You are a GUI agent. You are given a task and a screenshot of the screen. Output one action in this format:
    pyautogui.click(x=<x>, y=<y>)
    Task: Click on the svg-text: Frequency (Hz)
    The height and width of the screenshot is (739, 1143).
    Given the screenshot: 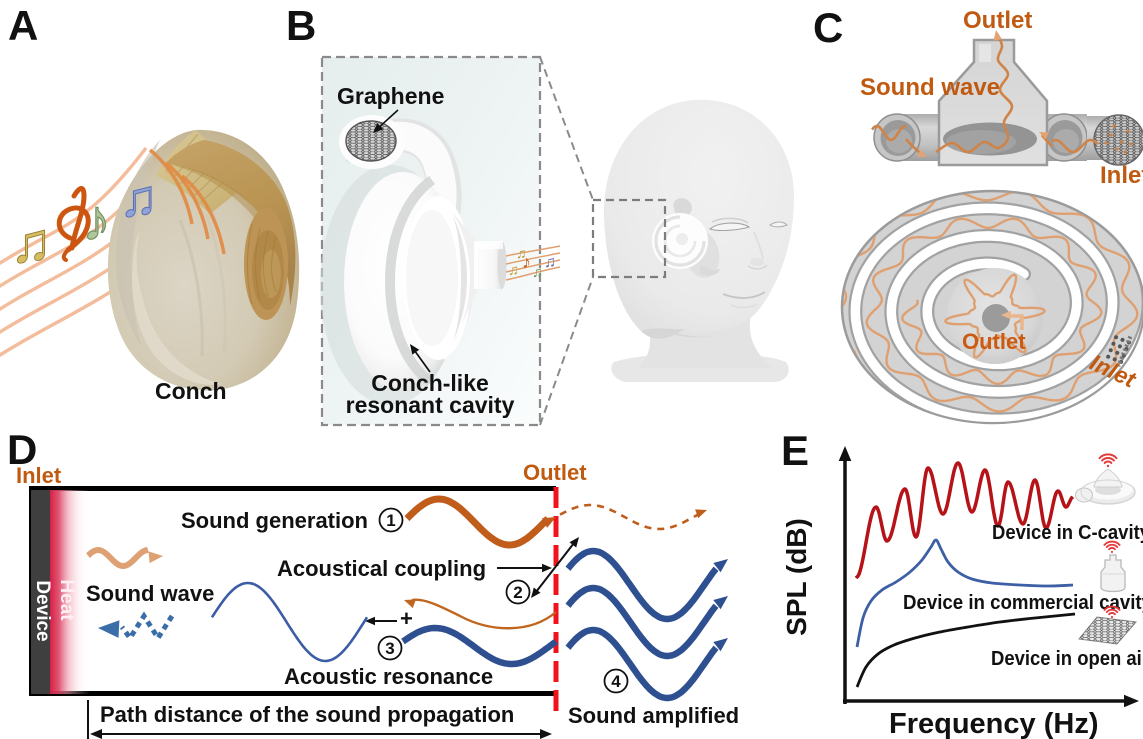 What is the action you would take?
    pyautogui.click(x=993, y=723)
    